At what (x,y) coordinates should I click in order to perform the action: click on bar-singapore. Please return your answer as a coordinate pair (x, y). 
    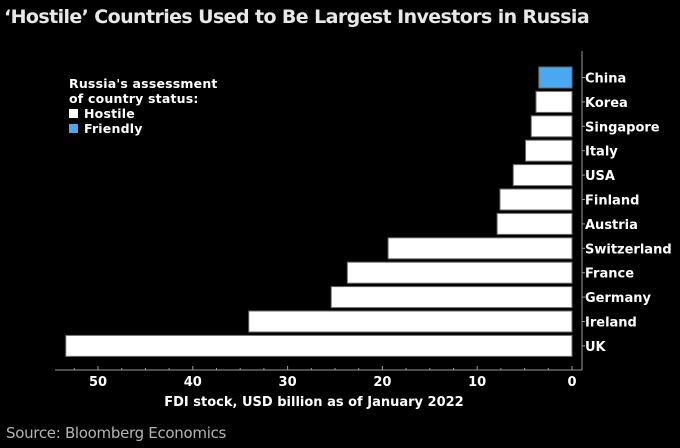
    Looking at the image, I should click on (551, 126).